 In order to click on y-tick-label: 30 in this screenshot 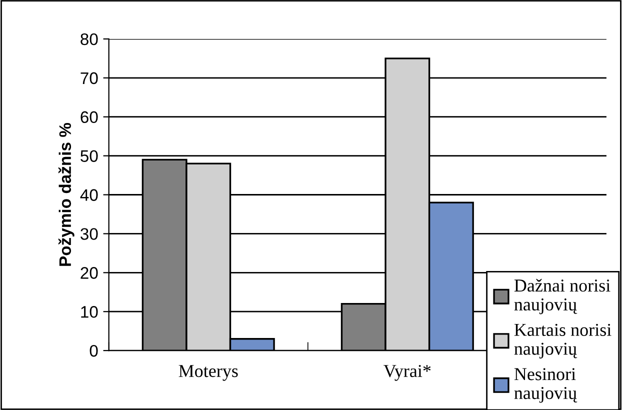, I will do `click(89, 234)`.